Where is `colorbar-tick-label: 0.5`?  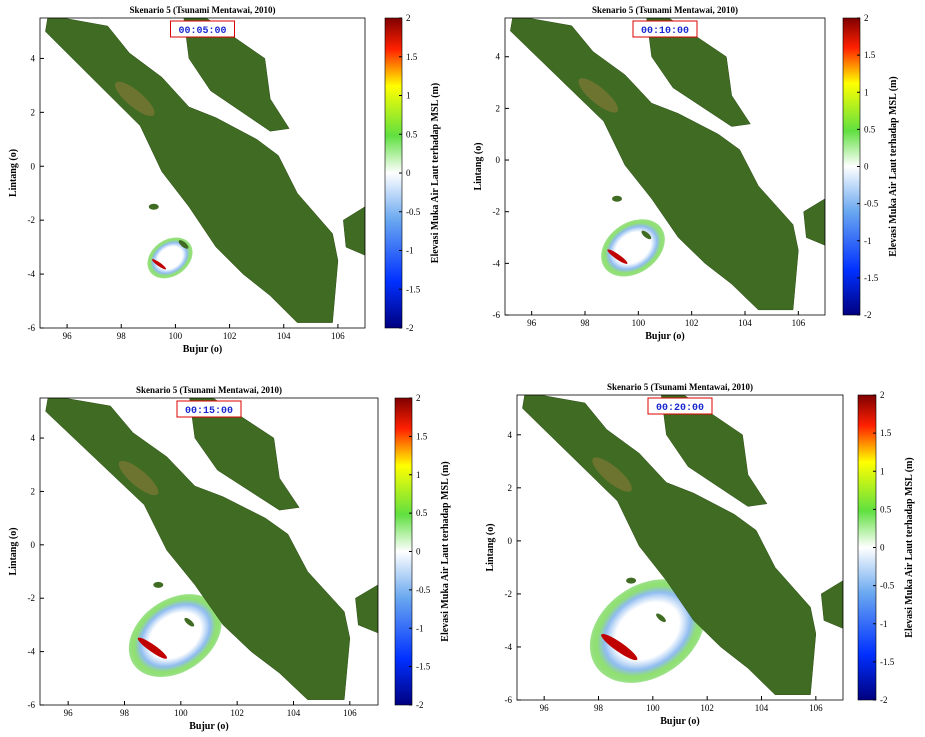 colorbar-tick-label: 0.5 is located at coordinates (886, 509).